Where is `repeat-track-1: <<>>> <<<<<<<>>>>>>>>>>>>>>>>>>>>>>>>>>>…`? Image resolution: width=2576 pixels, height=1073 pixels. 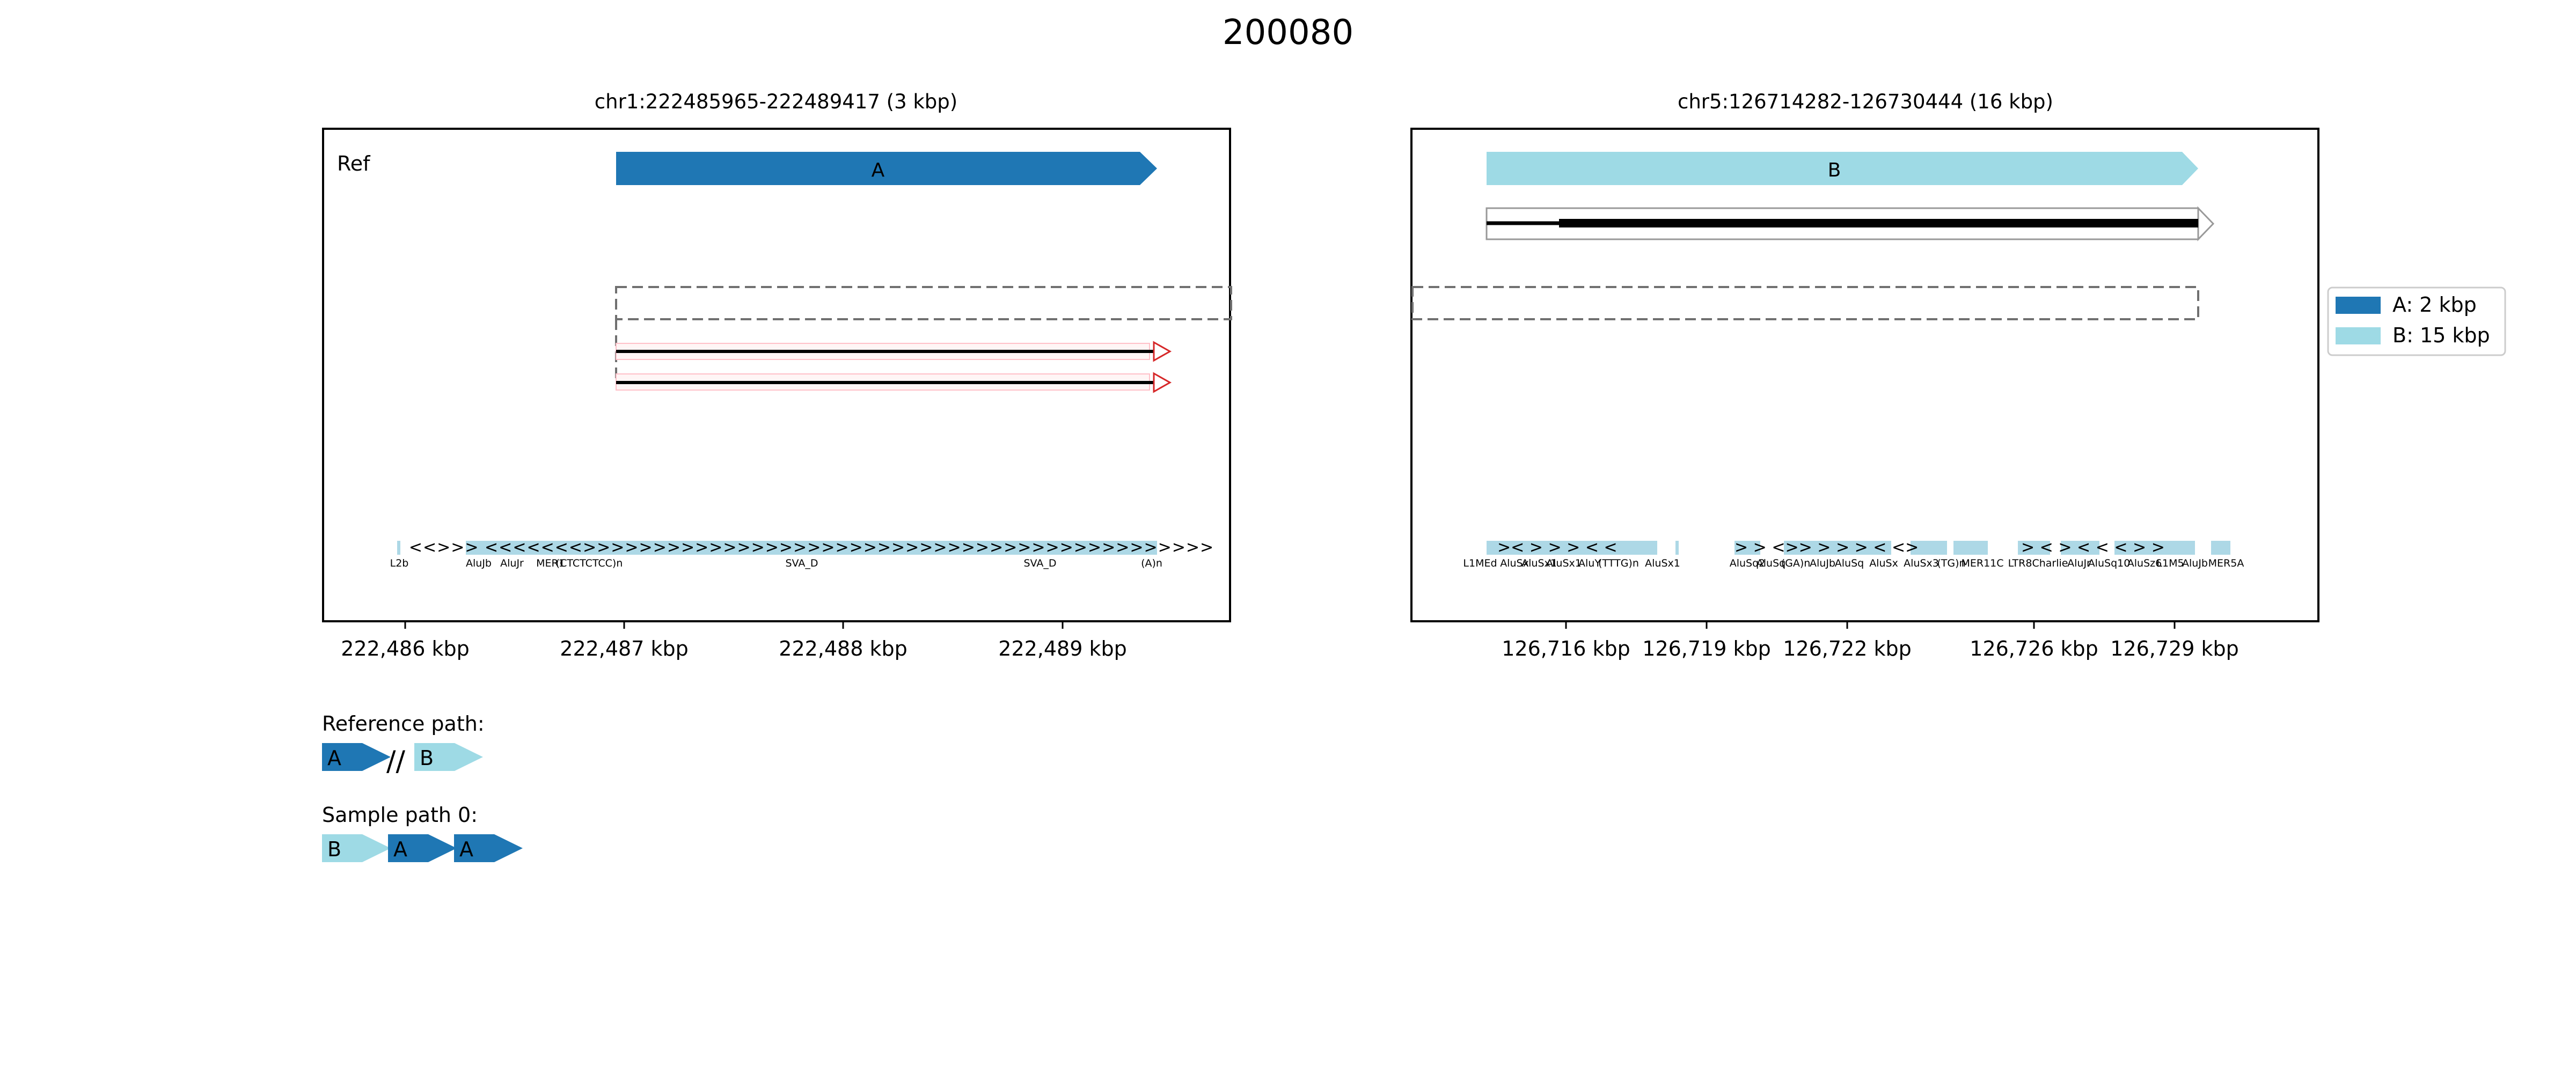 repeat-track-1: <<>>> <<<<<<<>>>>>>>>>>>>>>>>>>>>>>>>>>>… is located at coordinates (802, 553).